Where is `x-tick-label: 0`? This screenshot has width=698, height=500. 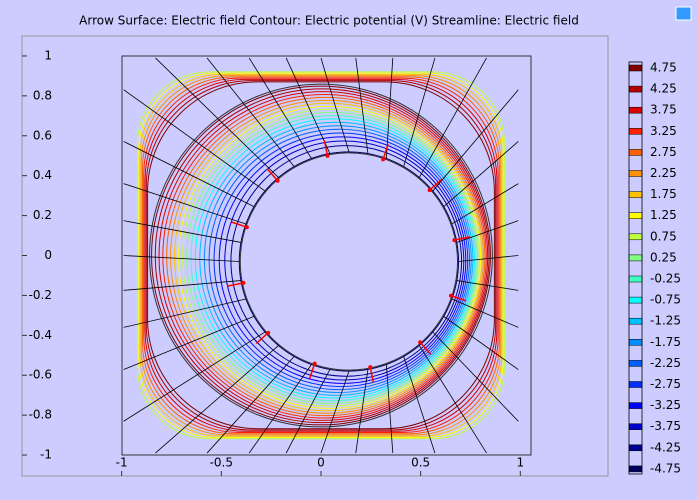 x-tick-label: 0 is located at coordinates (321, 463).